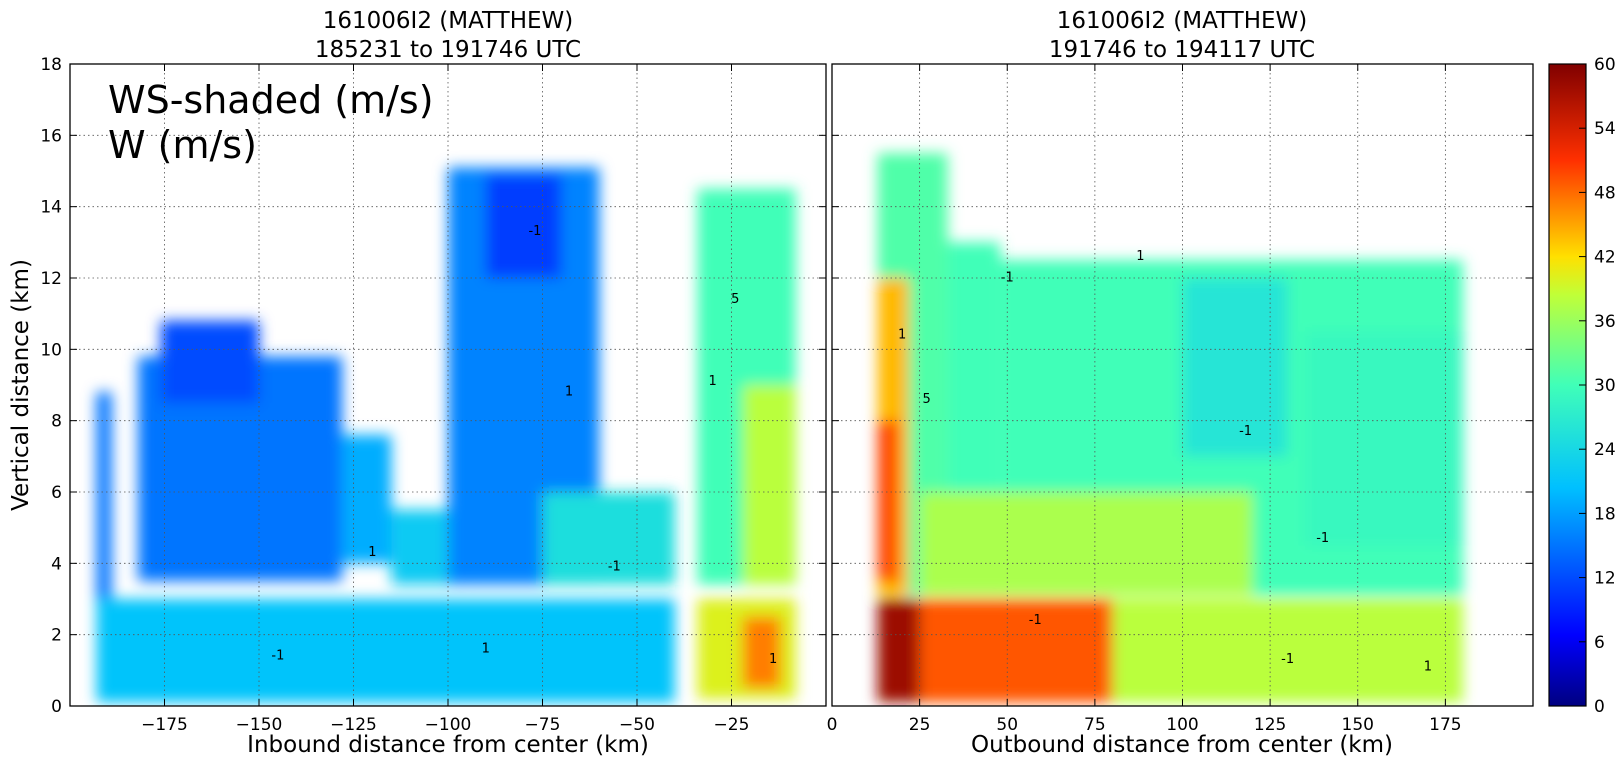  I want to click on colorbar: 0 6 12 18 24 30 36 42 48 54 60, so click(1582, 386).